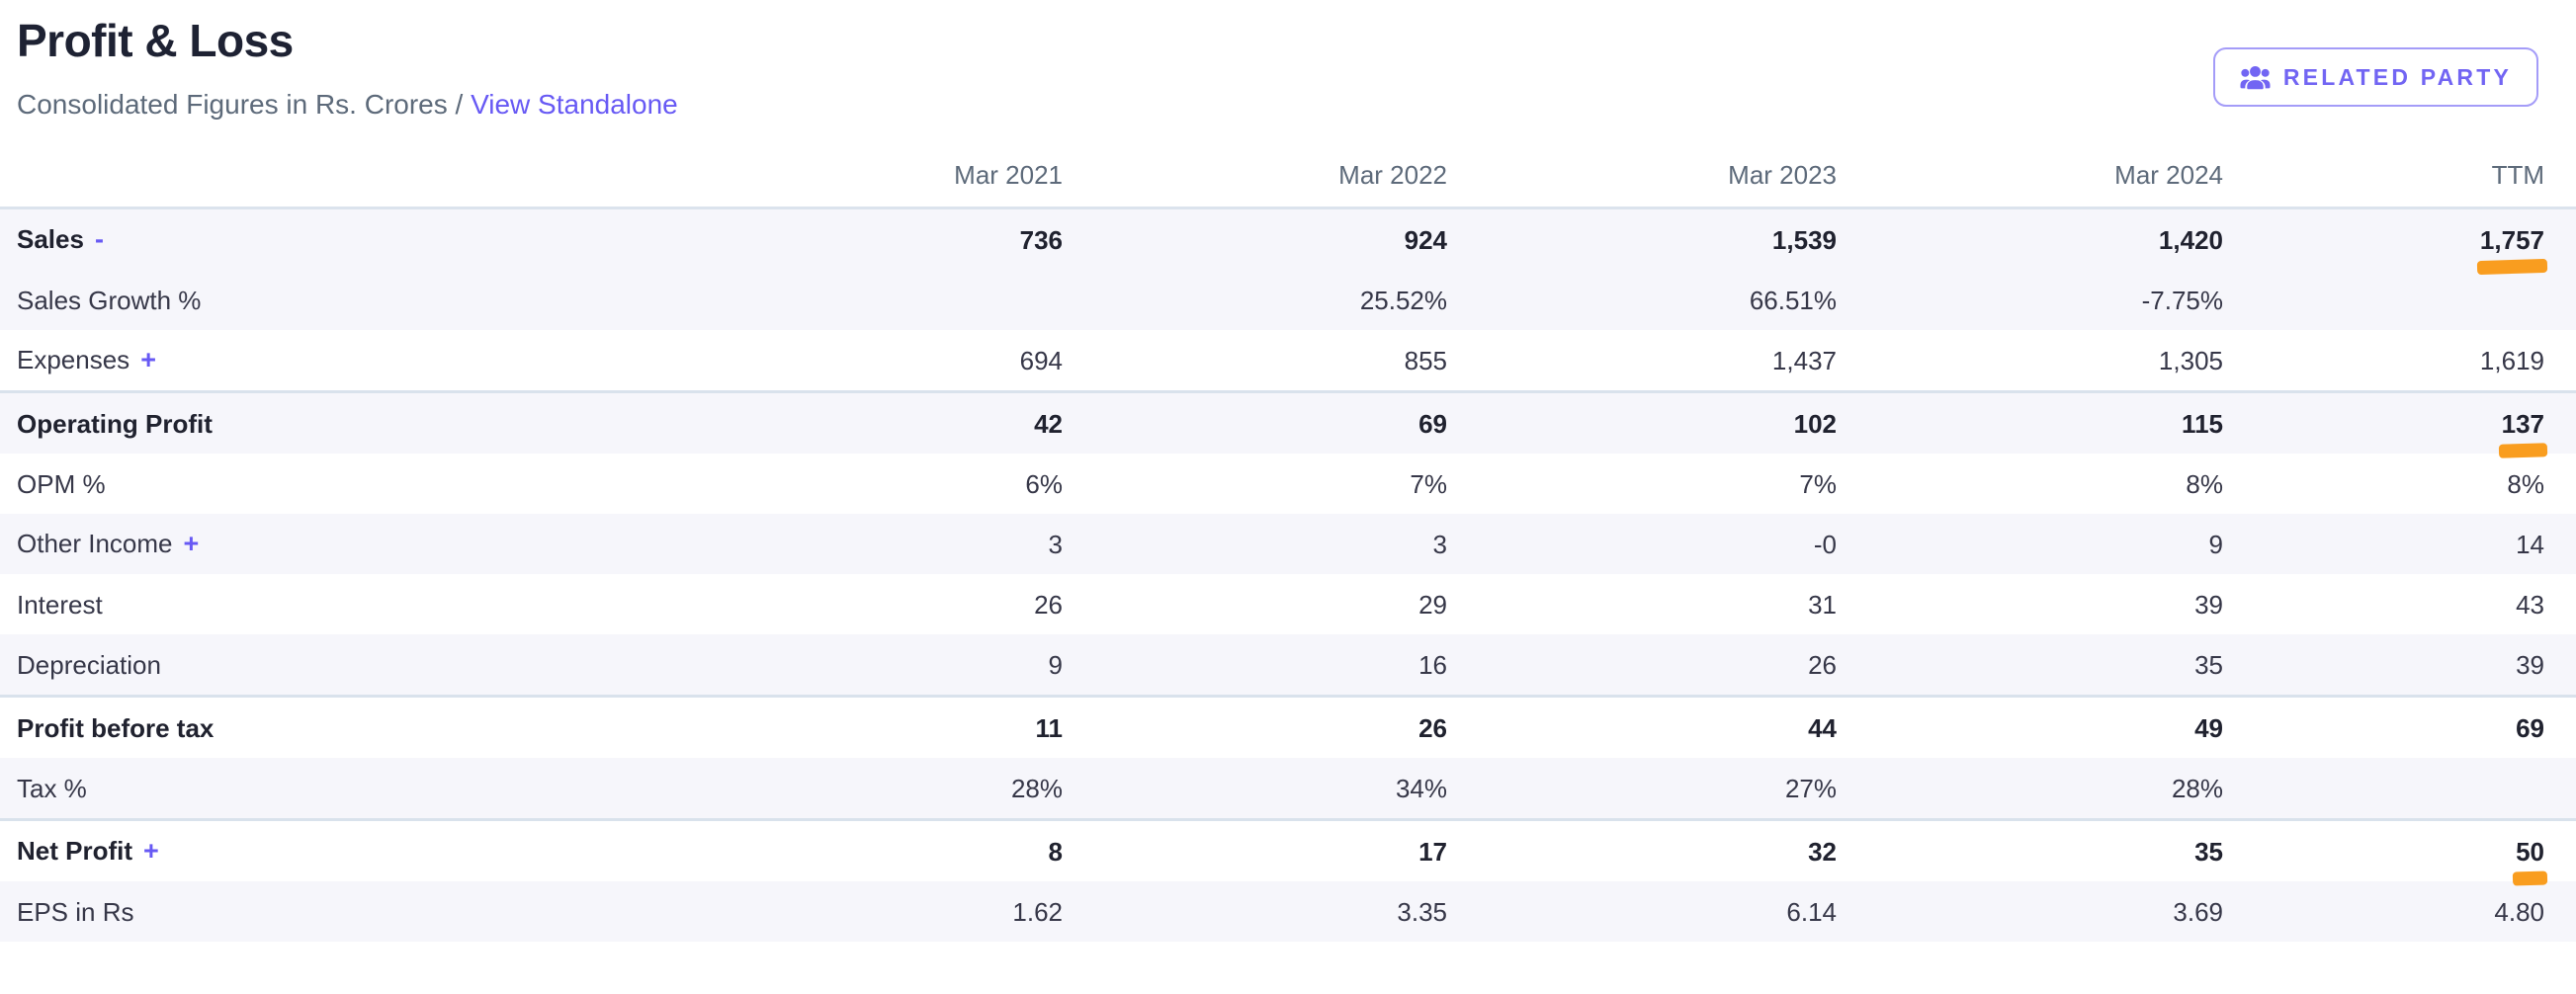 This screenshot has height=994, width=2576. I want to click on row-label: Sales, so click(50, 239).